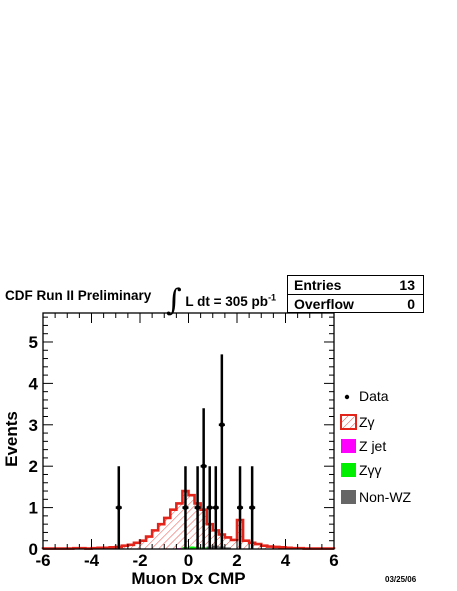 The image size is (457, 591). Describe the element at coordinates (34, 383) in the screenshot. I see `y-tick-label: 4` at that location.